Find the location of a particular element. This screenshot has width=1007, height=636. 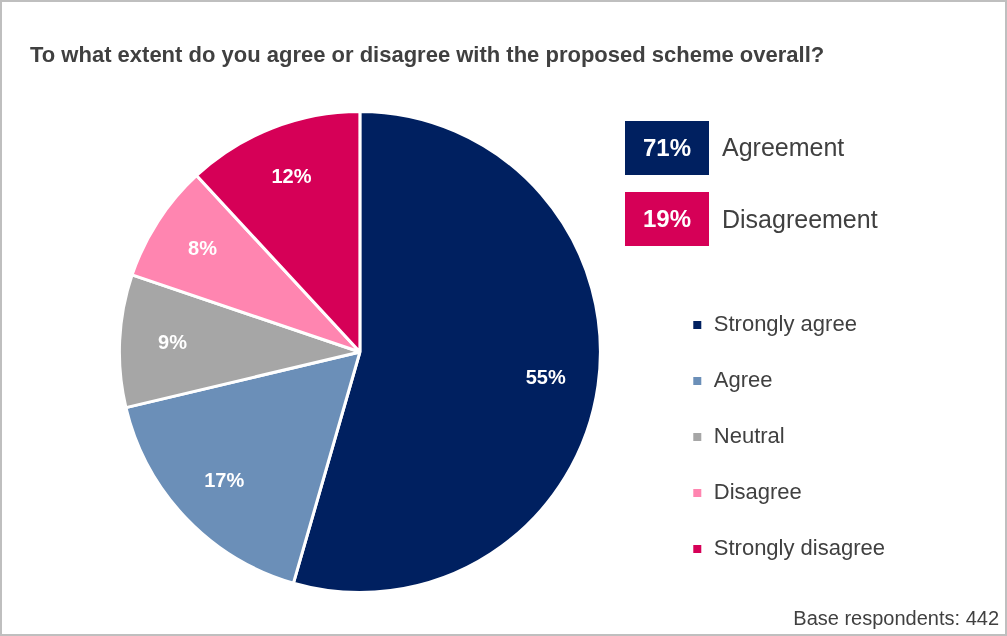

legend-label: Strongly disagree is located at coordinates (799, 548).